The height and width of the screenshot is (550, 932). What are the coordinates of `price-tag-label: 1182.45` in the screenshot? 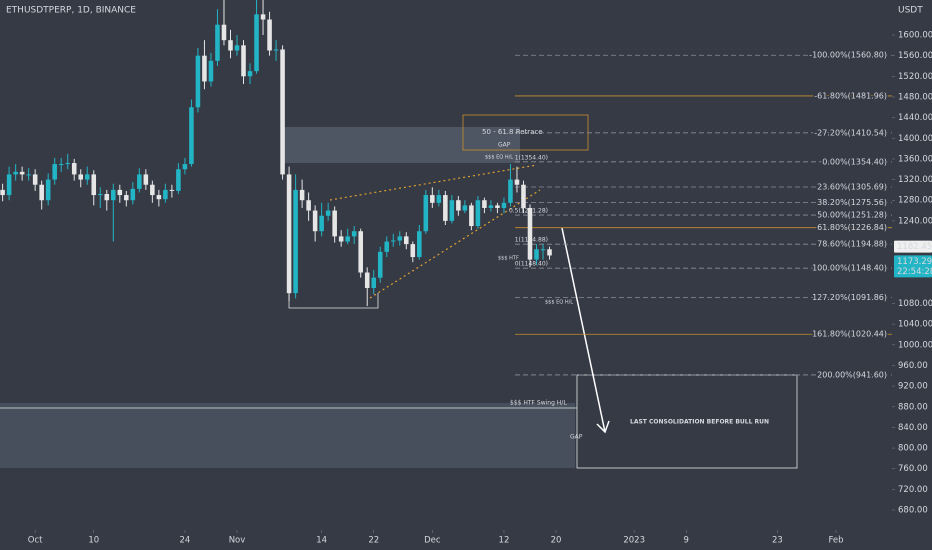 It's located at (914, 247).